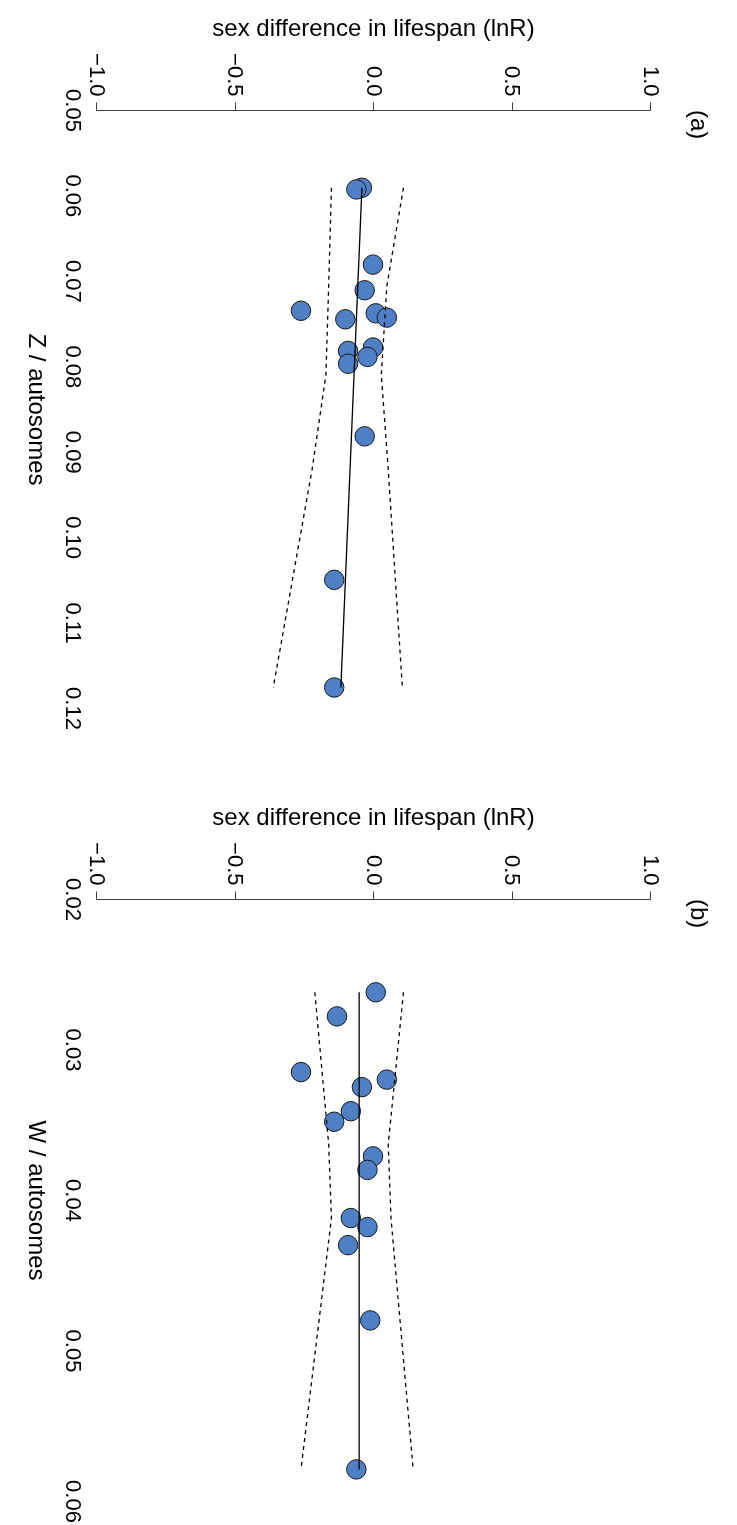 This screenshot has height=1525, width=737. Describe the element at coordinates (73, 1200) in the screenshot. I see `y-tick-label: 0.04` at that location.